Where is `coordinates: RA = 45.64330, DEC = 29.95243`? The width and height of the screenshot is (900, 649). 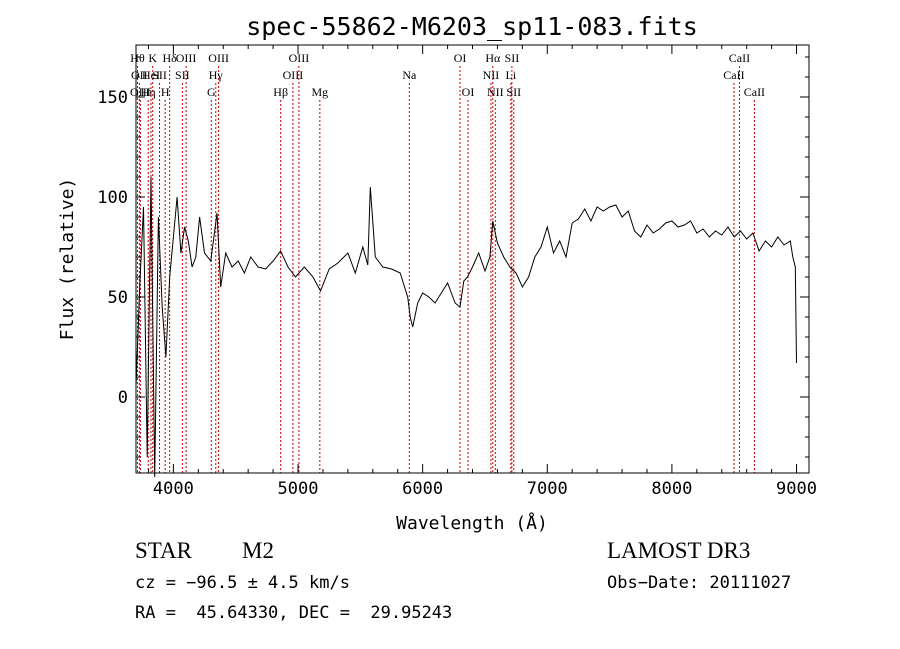
coordinates: RA = 45.64330, DEC = 29.95243 is located at coordinates (294, 613).